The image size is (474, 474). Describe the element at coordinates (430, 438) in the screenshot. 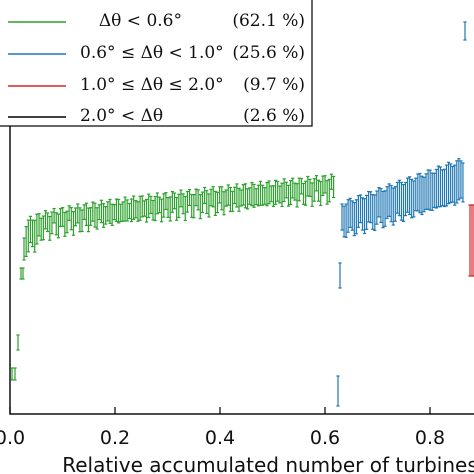

I see `x-tick-label: 0.8` at that location.